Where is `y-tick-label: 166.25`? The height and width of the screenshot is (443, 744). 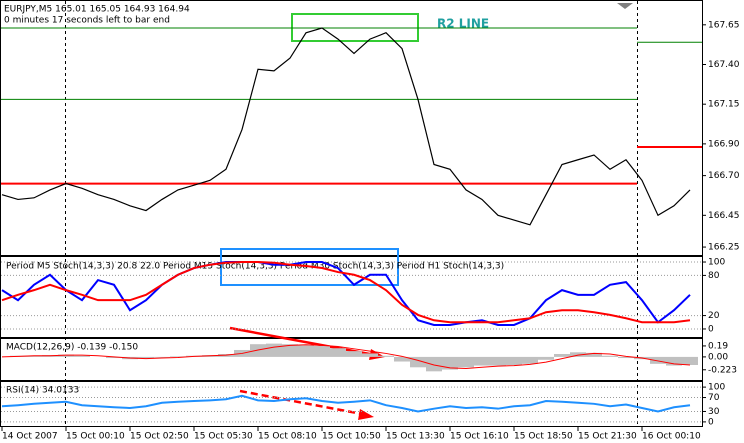
y-tick-label: 166.25 is located at coordinates (724, 248).